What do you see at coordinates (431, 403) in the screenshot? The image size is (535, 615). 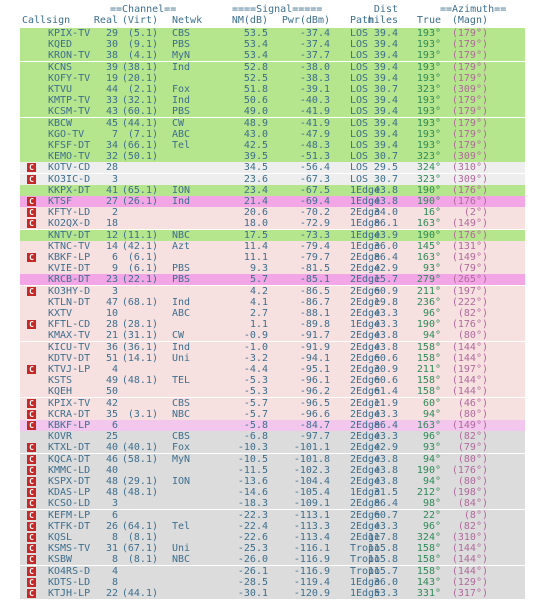 I see `azimuth-true: 60°` at bounding box center [431, 403].